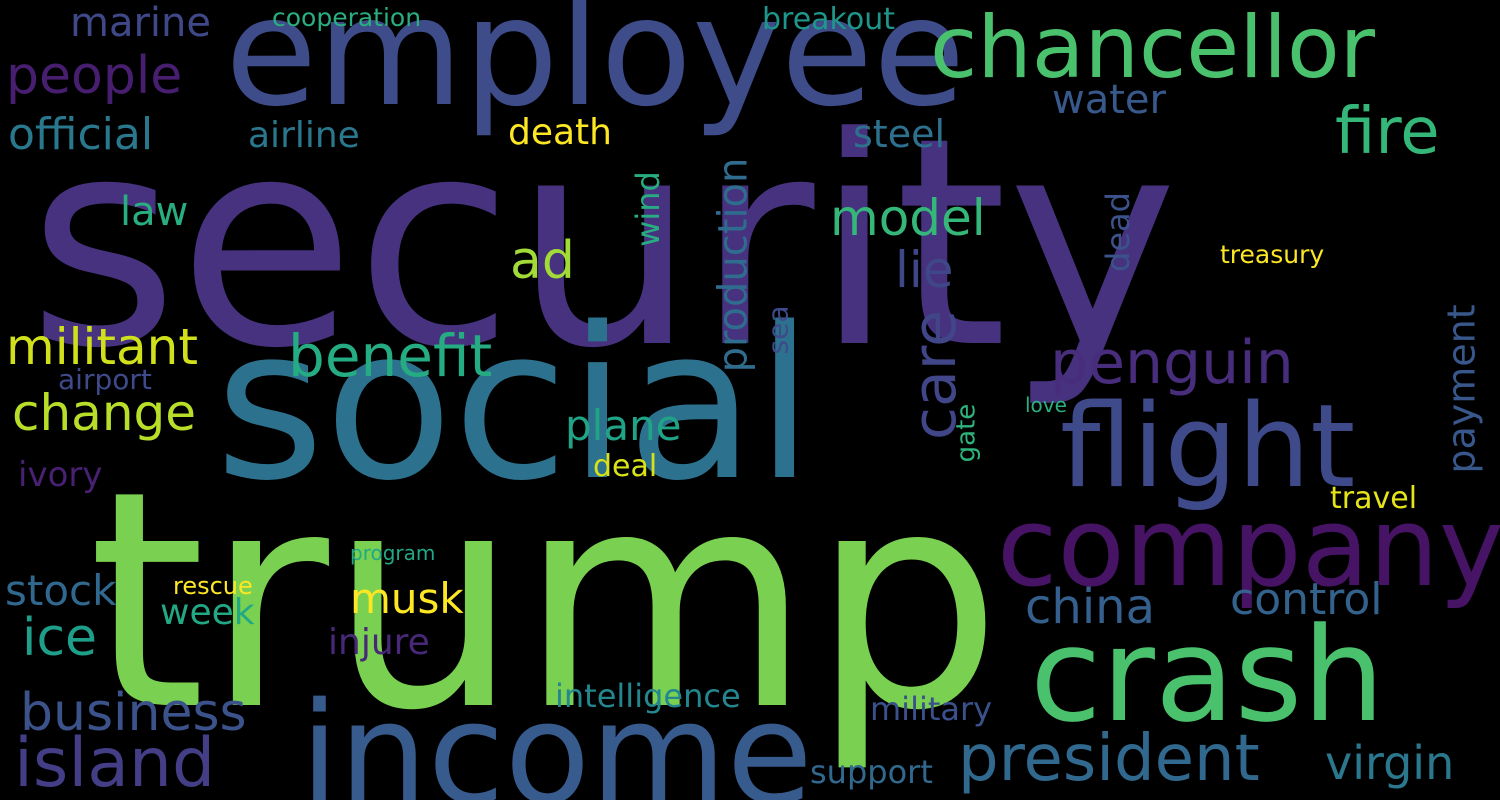 Image resolution: width=1500 pixels, height=800 pixels. Describe the element at coordinates (60, 475) in the screenshot. I see `word-ivory: ivory` at that location.